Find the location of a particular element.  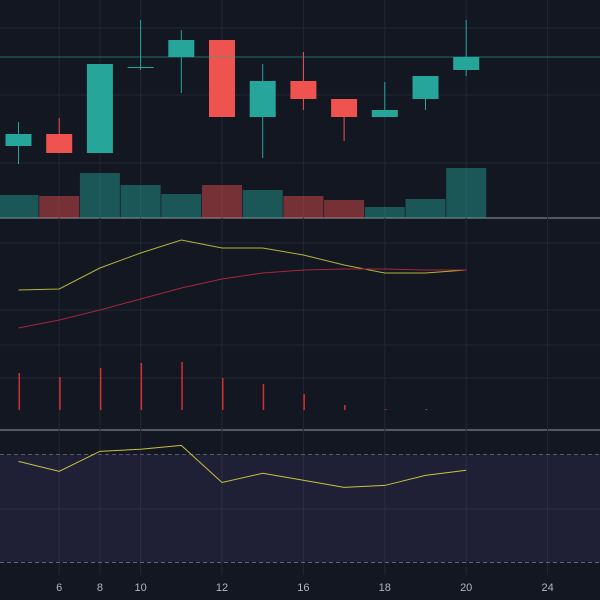

x-tick-label: 12 is located at coordinates (222, 588).